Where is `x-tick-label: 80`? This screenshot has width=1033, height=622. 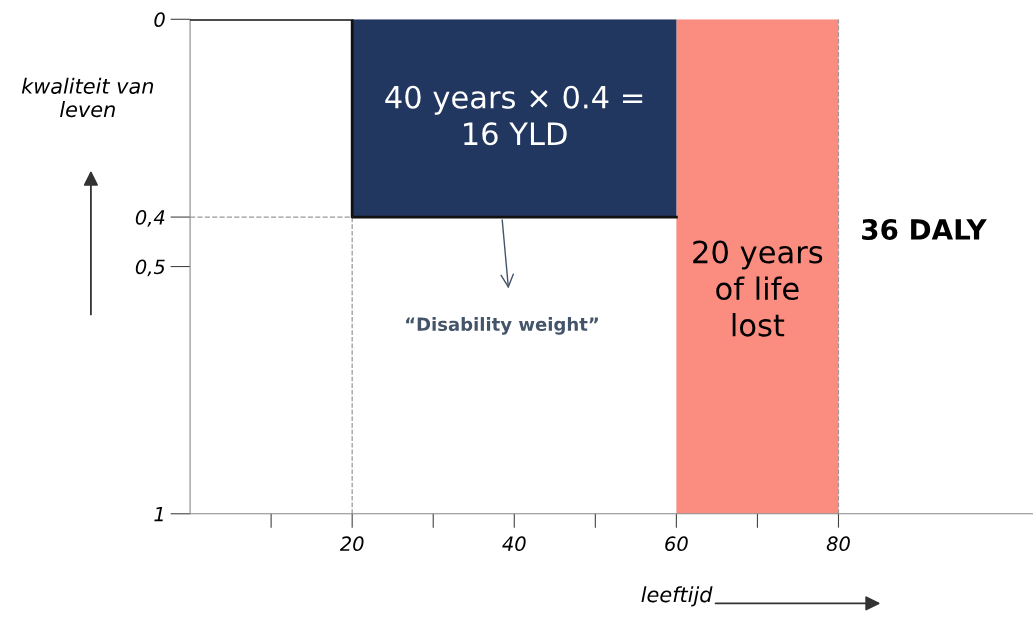
x-tick-label: 80 is located at coordinates (838, 544).